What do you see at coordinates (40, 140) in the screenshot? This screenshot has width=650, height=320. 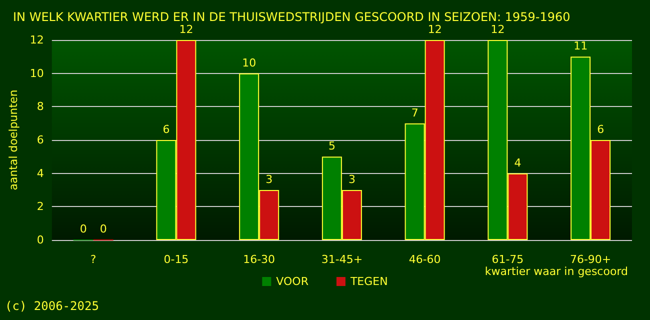 I see `y-tick-label: 6` at bounding box center [40, 140].